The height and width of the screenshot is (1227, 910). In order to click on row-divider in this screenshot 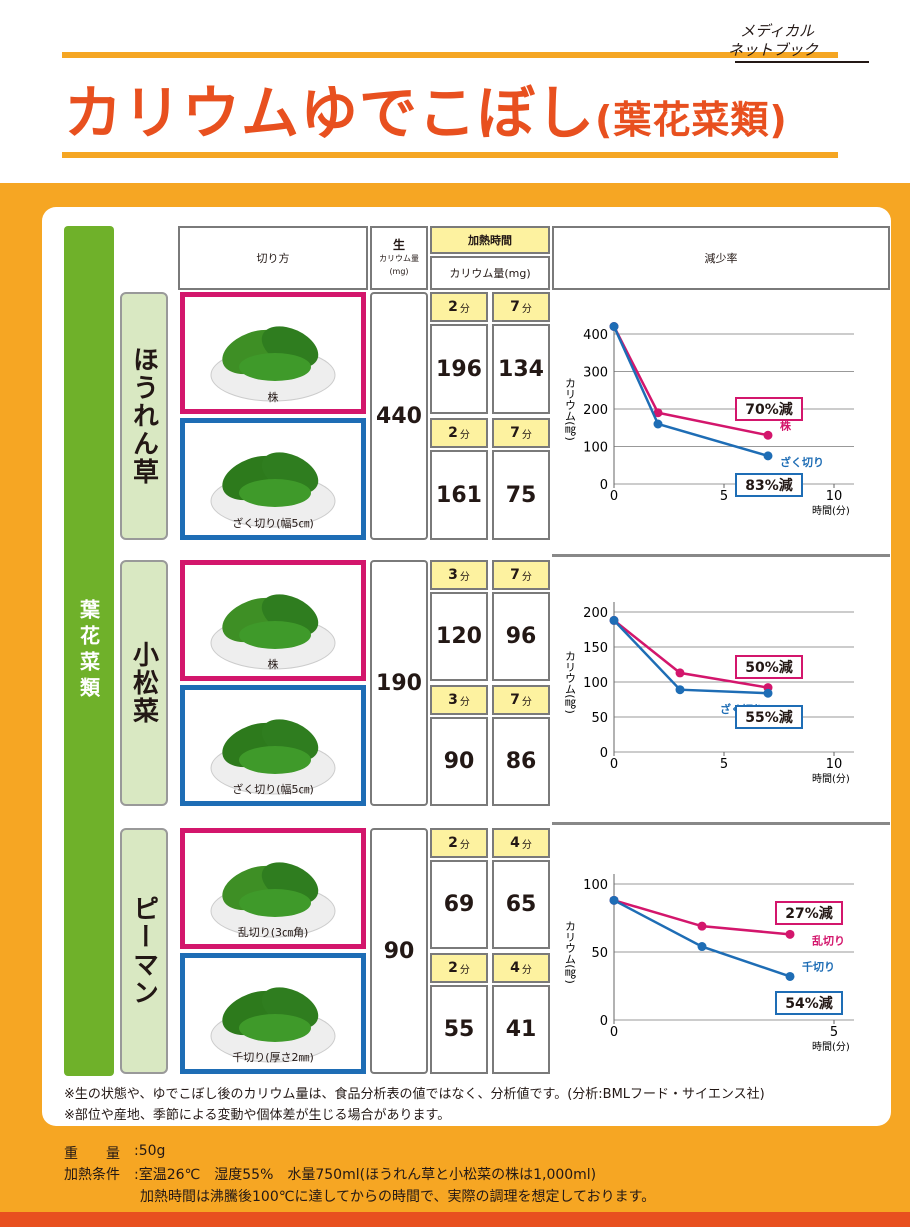, I will do `click(721, 823)`.